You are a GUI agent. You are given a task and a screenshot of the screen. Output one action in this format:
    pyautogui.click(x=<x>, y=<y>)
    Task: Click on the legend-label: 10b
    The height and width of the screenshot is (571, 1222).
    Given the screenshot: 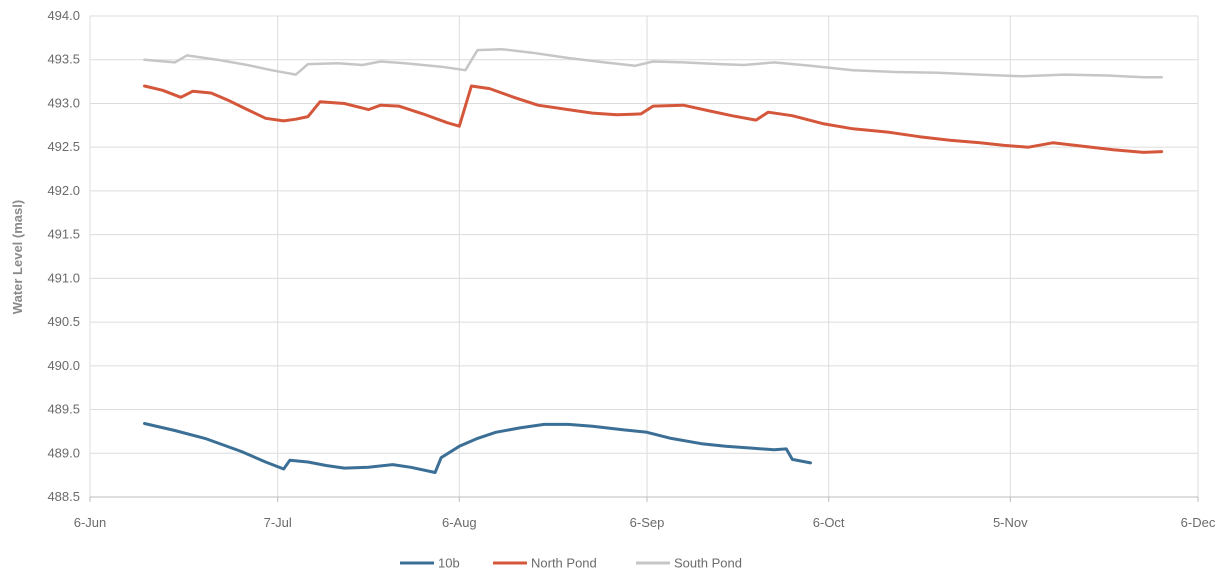 What is the action you would take?
    pyautogui.click(x=449, y=563)
    